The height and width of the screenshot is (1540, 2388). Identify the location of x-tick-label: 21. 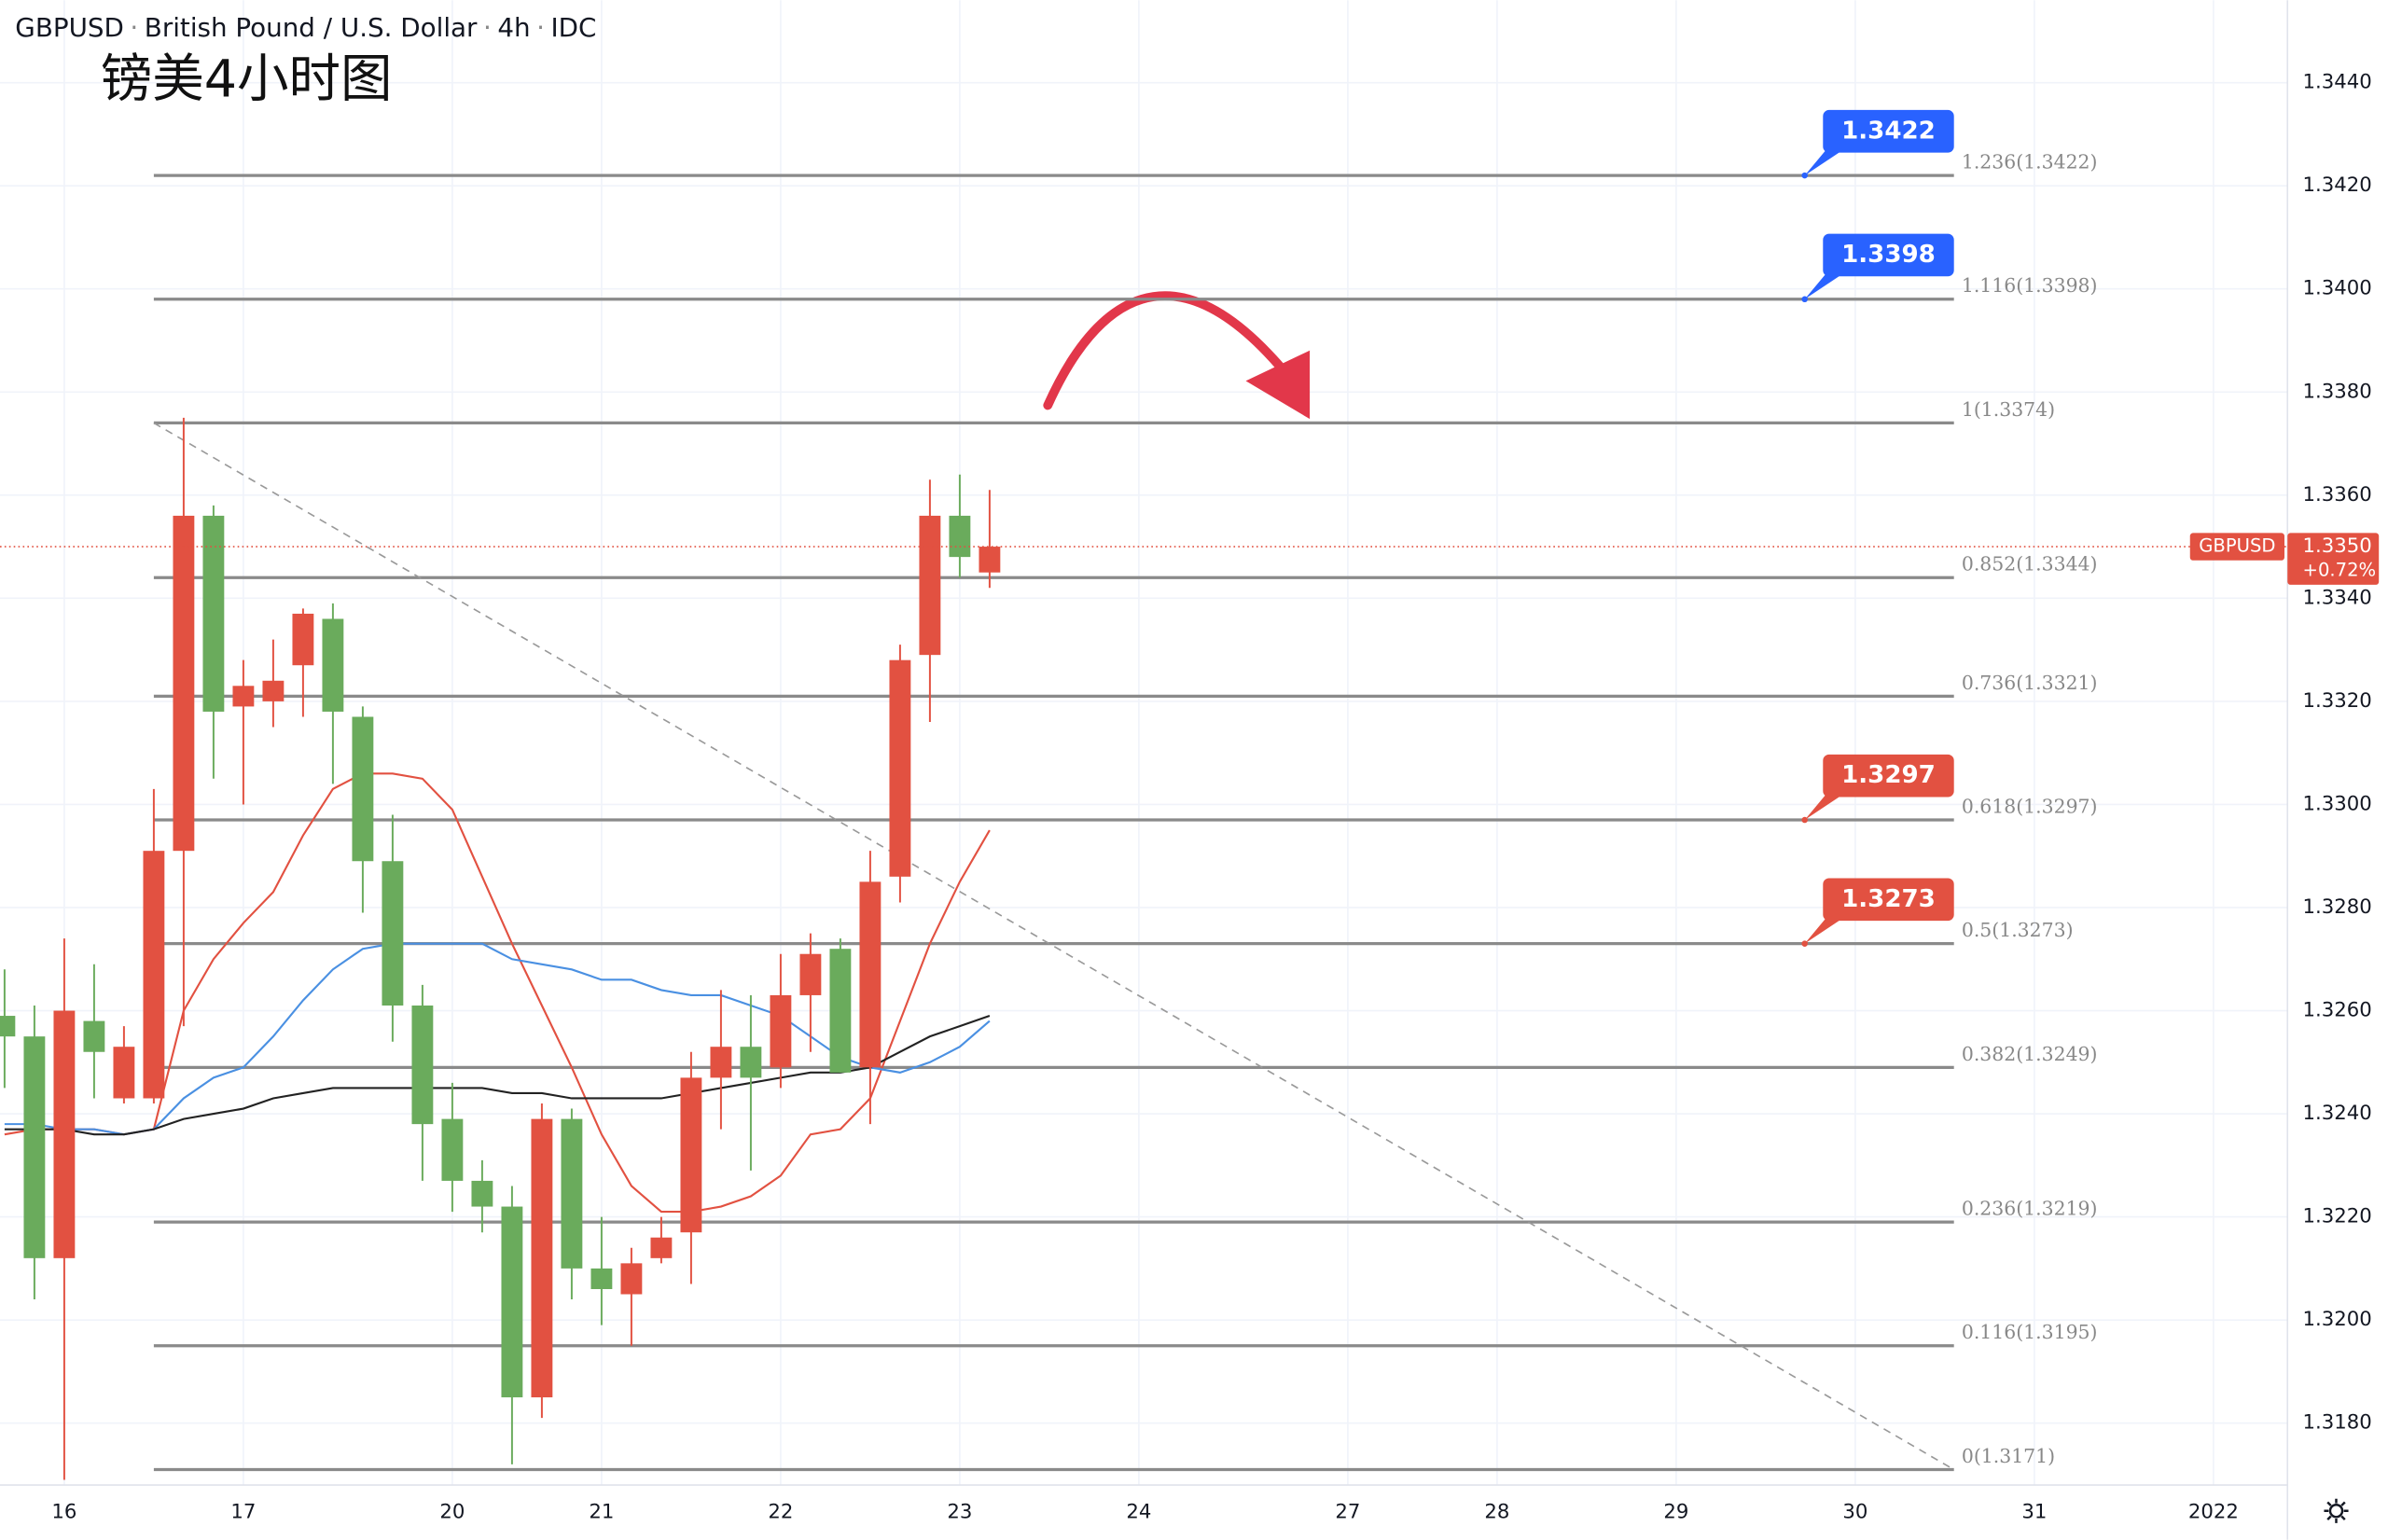
(601, 1511).